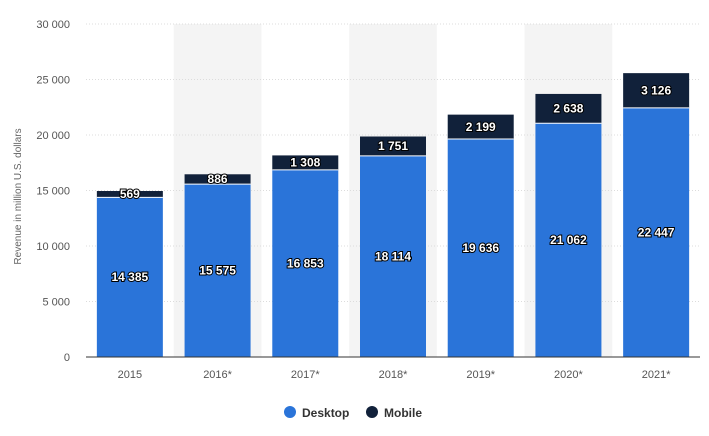 Image resolution: width=709 pixels, height=436 pixels. I want to click on legend: Desktop Mobile, so click(353, 413).